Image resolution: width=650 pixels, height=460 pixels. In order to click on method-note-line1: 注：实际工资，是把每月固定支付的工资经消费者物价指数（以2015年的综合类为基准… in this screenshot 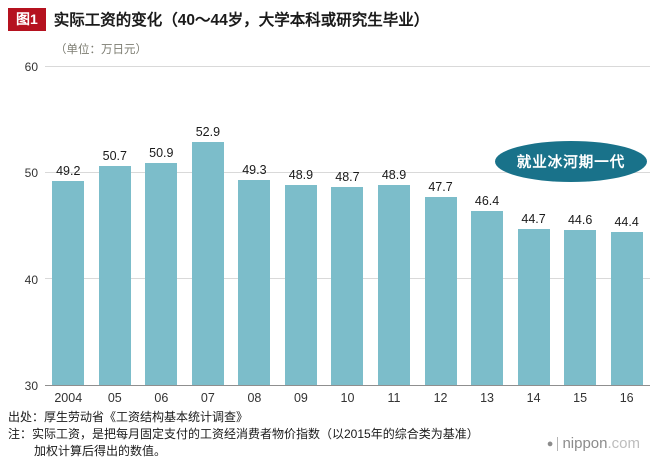, I will do `click(243, 434)`.